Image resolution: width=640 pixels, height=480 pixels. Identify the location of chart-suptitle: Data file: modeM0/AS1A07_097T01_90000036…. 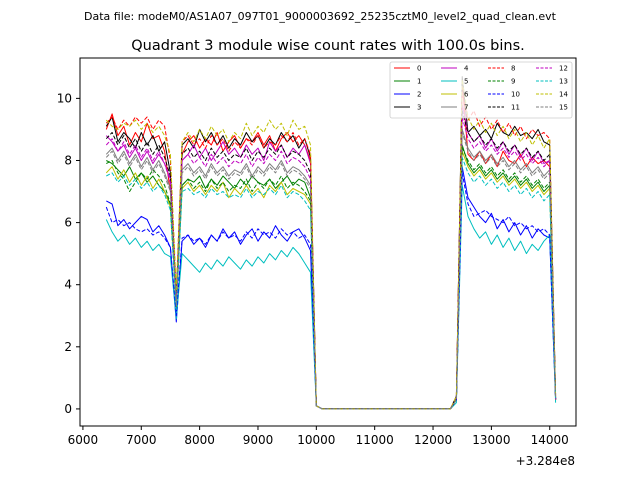
(320, 16).